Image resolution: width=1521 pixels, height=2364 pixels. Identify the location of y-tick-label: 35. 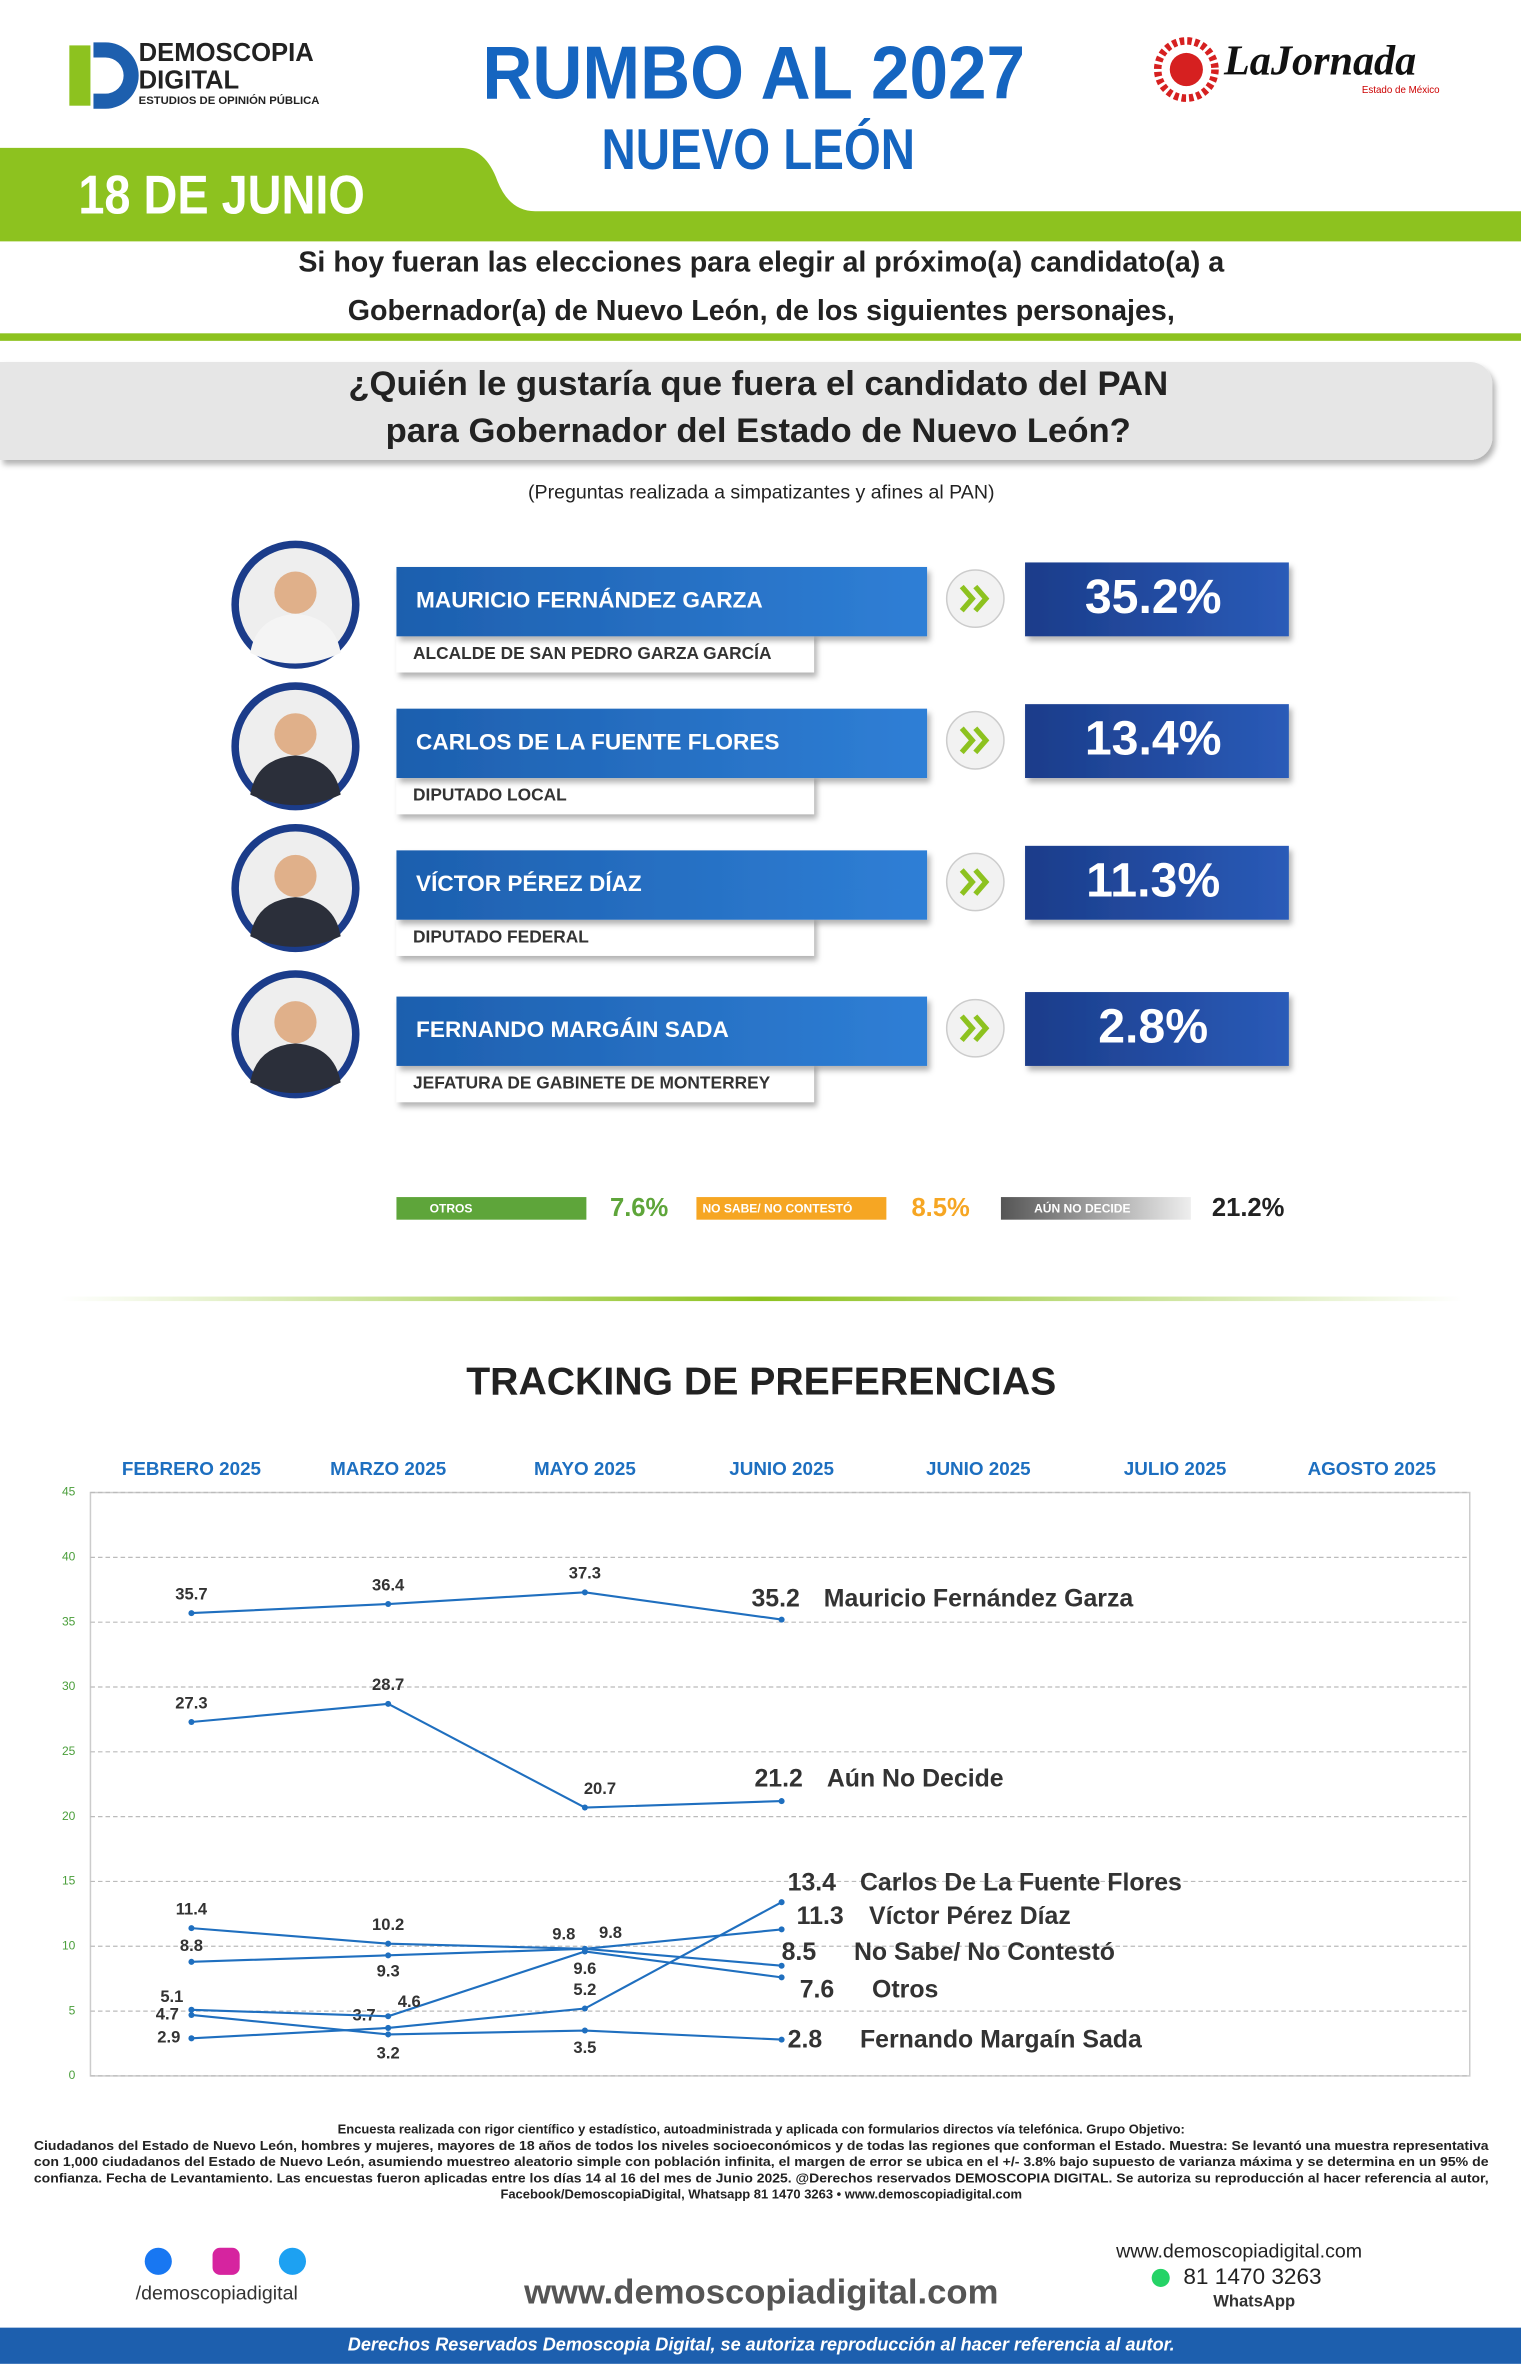
(69, 1621).